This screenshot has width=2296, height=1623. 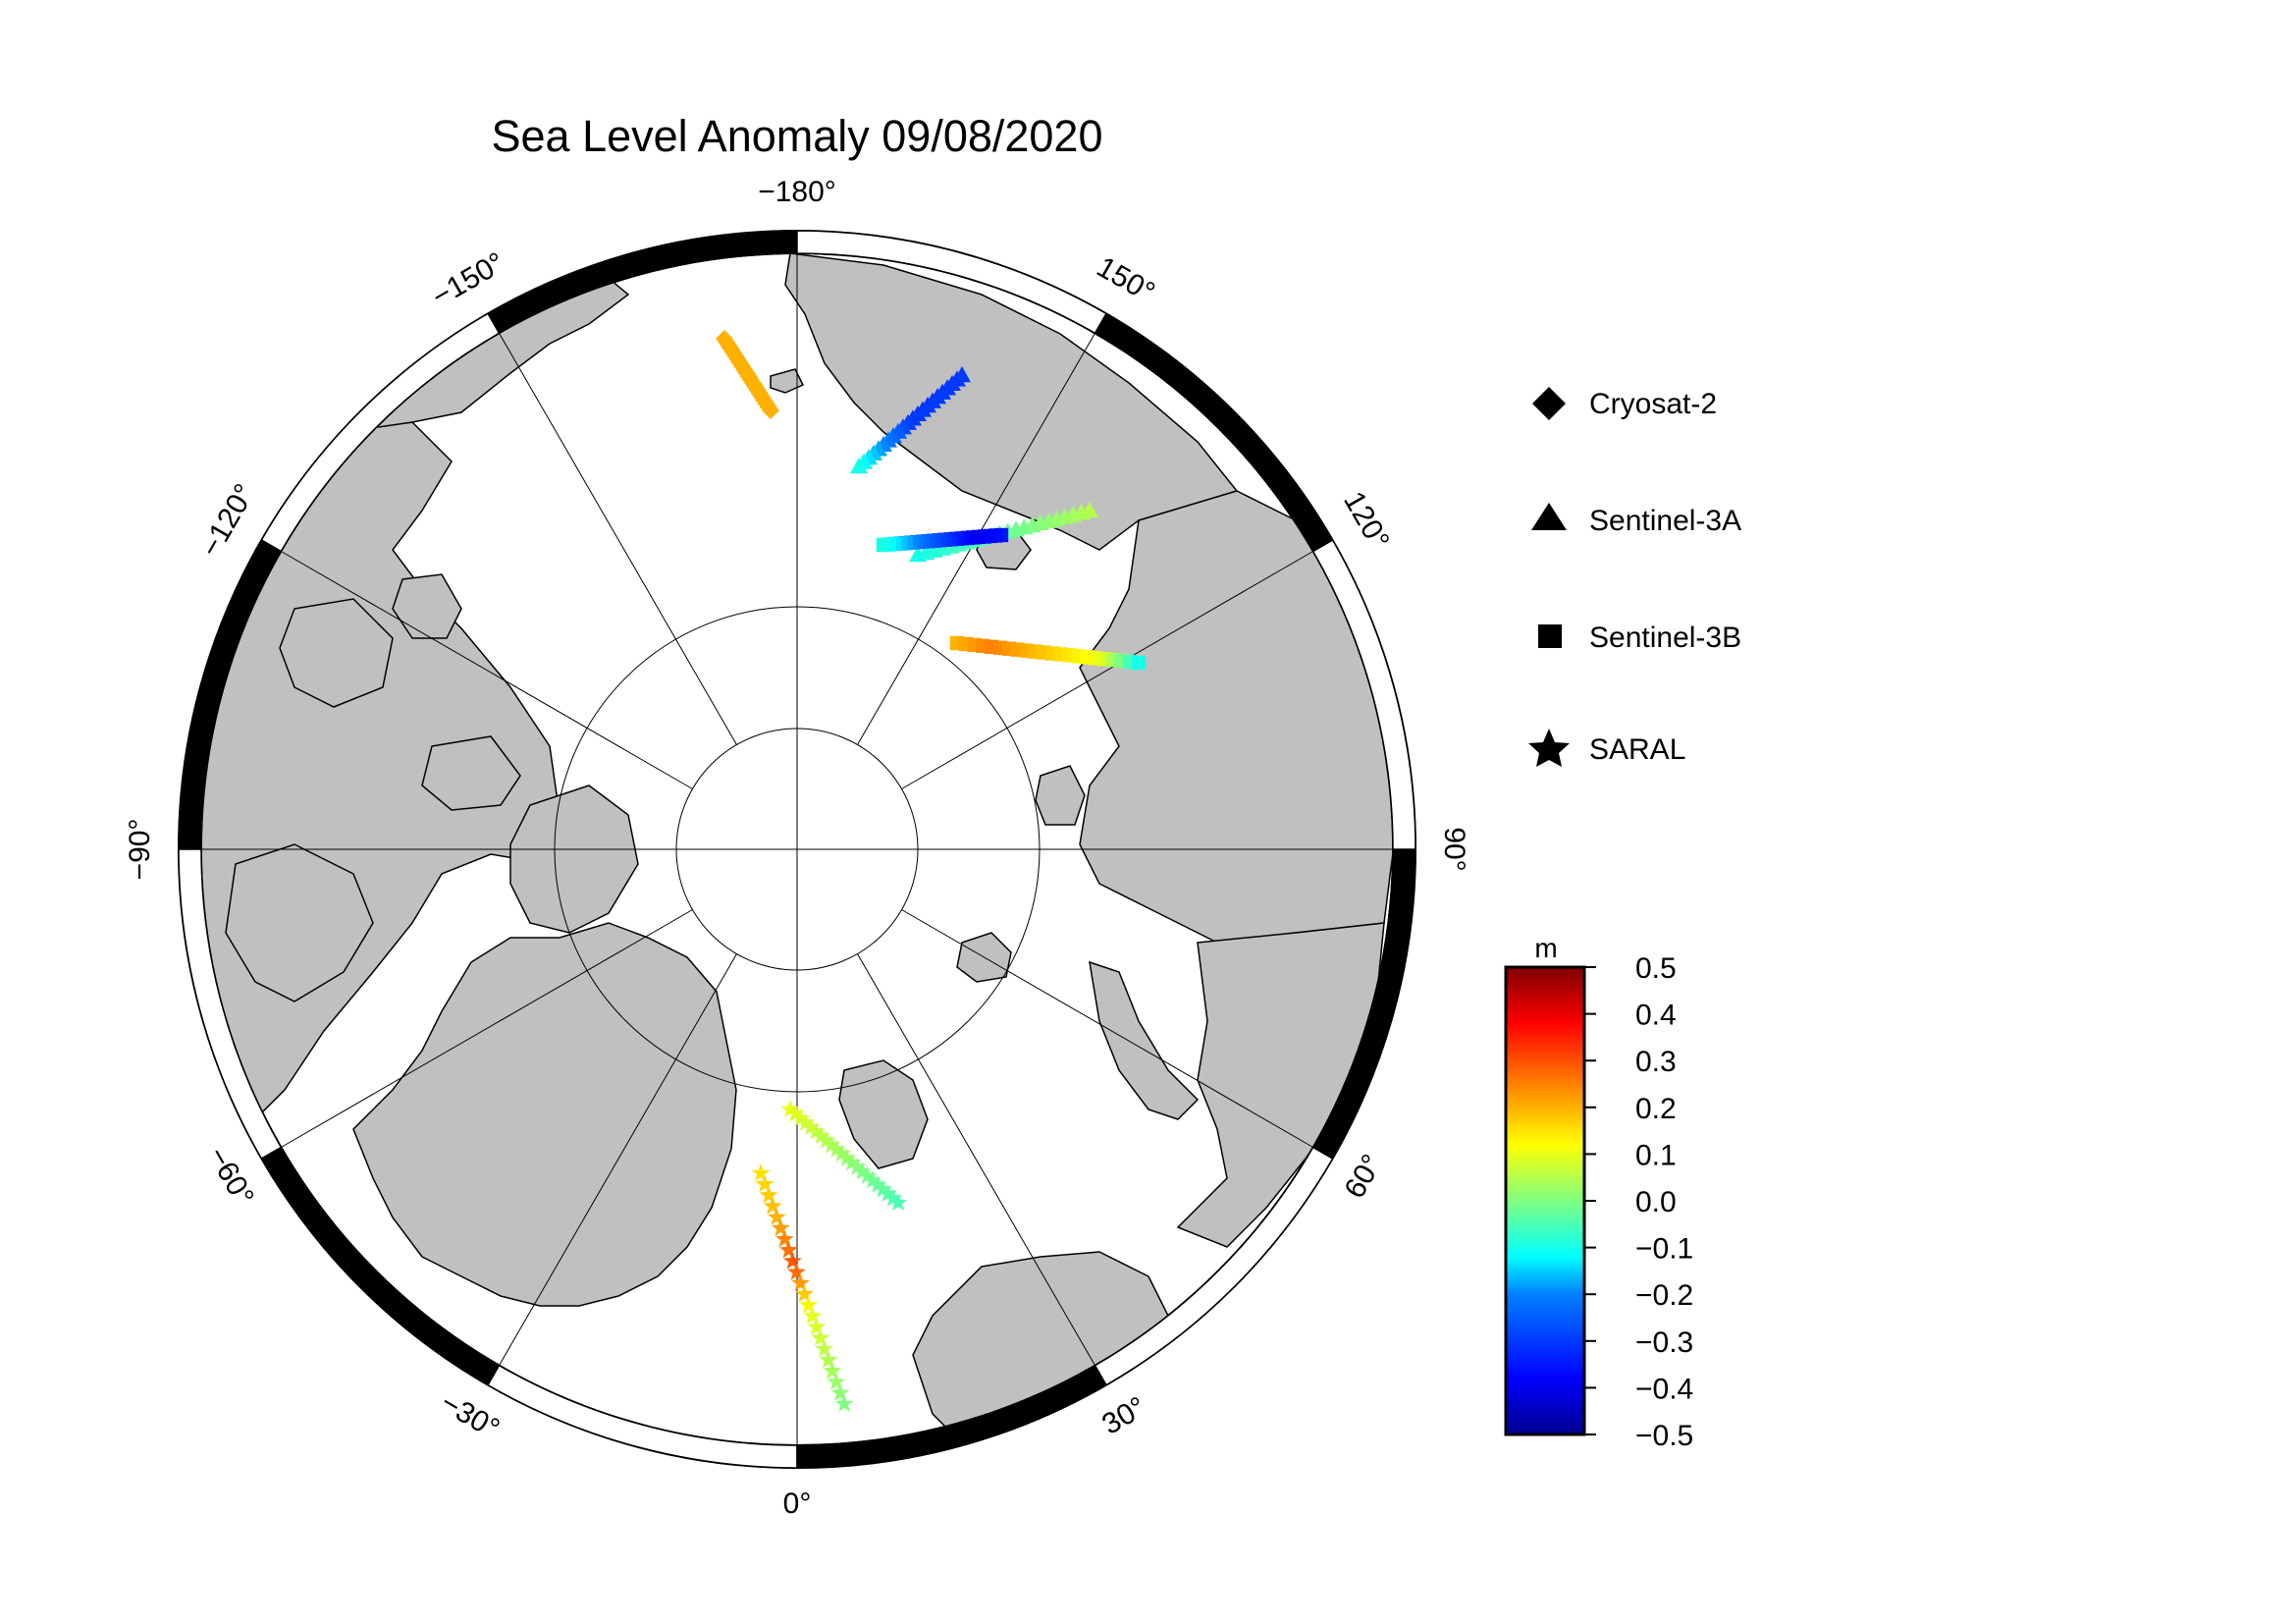 What do you see at coordinates (1656, 1202) in the screenshot?
I see `colorbar-tick-label: 0.0` at bounding box center [1656, 1202].